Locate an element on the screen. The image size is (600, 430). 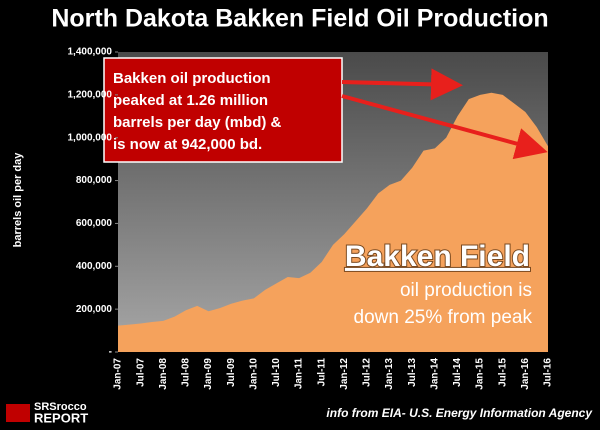
x-tick-label: Jul-12 is located at coordinates (367, 372).